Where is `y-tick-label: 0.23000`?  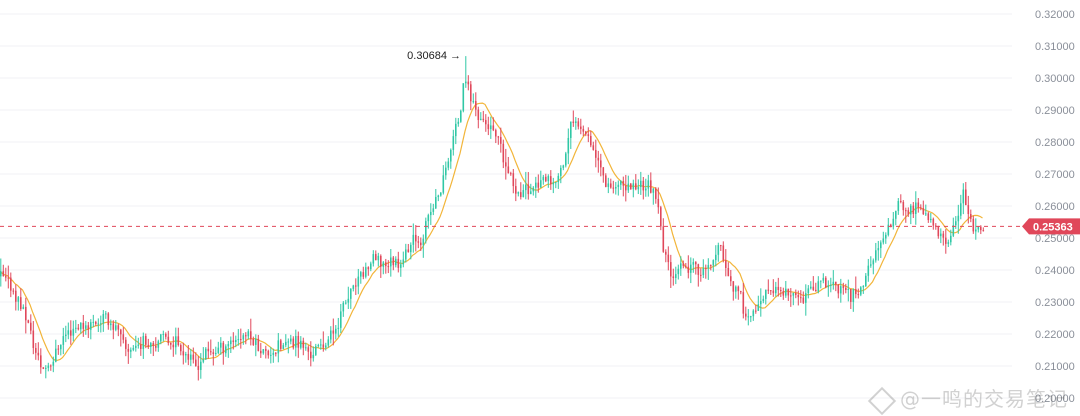 y-tick-label: 0.23000 is located at coordinates (1055, 303).